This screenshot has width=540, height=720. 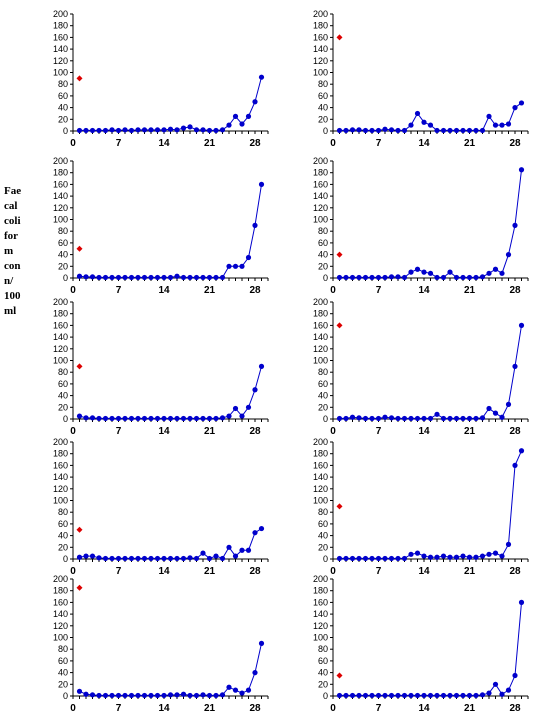 What do you see at coordinates (63, 384) in the screenshot?
I see `y-tick-label: 60` at bounding box center [63, 384].